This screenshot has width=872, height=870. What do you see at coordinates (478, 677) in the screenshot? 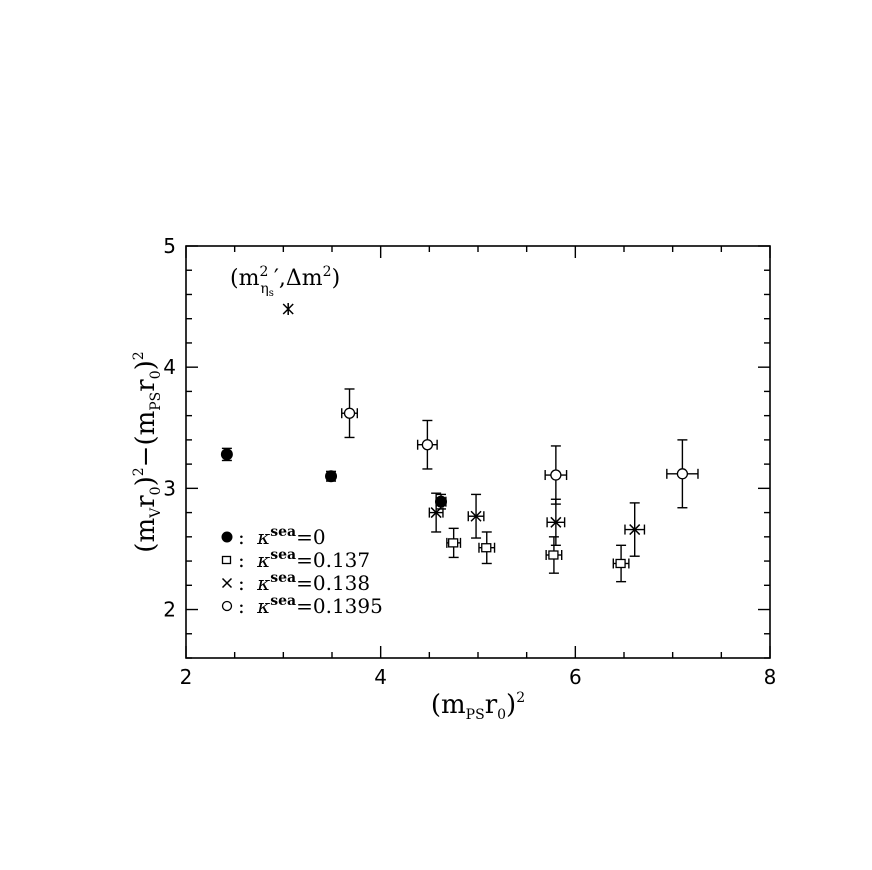
I see `x-tick-labels: 2 4 6 8` at bounding box center [478, 677].